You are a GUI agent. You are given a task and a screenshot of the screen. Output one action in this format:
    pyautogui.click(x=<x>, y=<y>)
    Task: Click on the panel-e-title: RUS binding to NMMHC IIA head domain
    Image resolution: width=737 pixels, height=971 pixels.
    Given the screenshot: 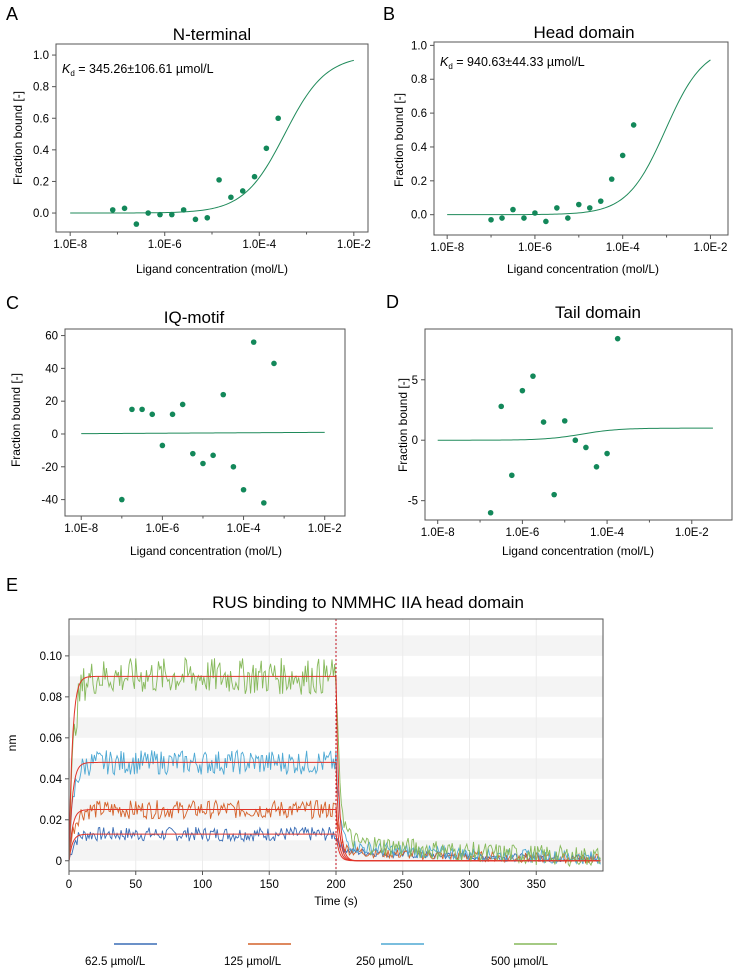 What is the action you would take?
    pyautogui.click(x=368, y=602)
    